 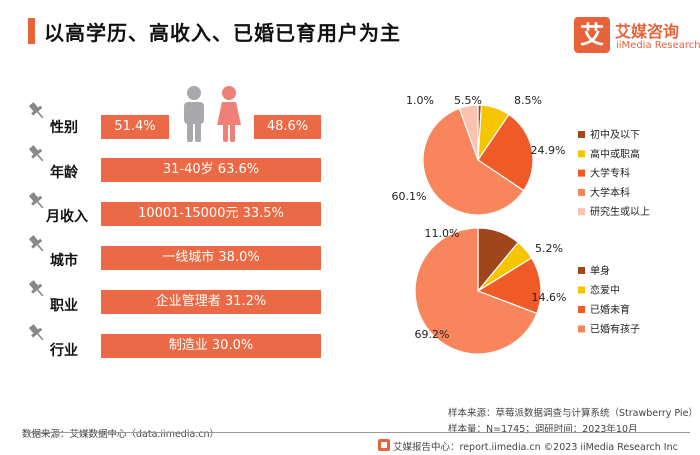 I want to click on row-label-income: 月收入, so click(x=67, y=217).